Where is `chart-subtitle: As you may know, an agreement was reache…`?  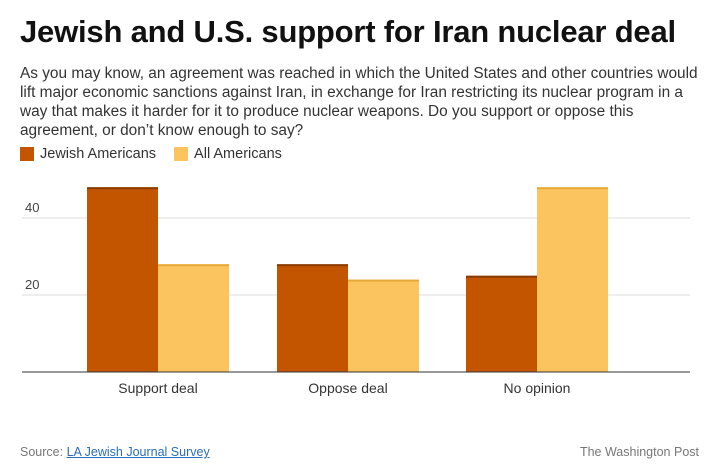 chart-subtitle: As you may know, an agreement was reache… is located at coordinates (359, 102).